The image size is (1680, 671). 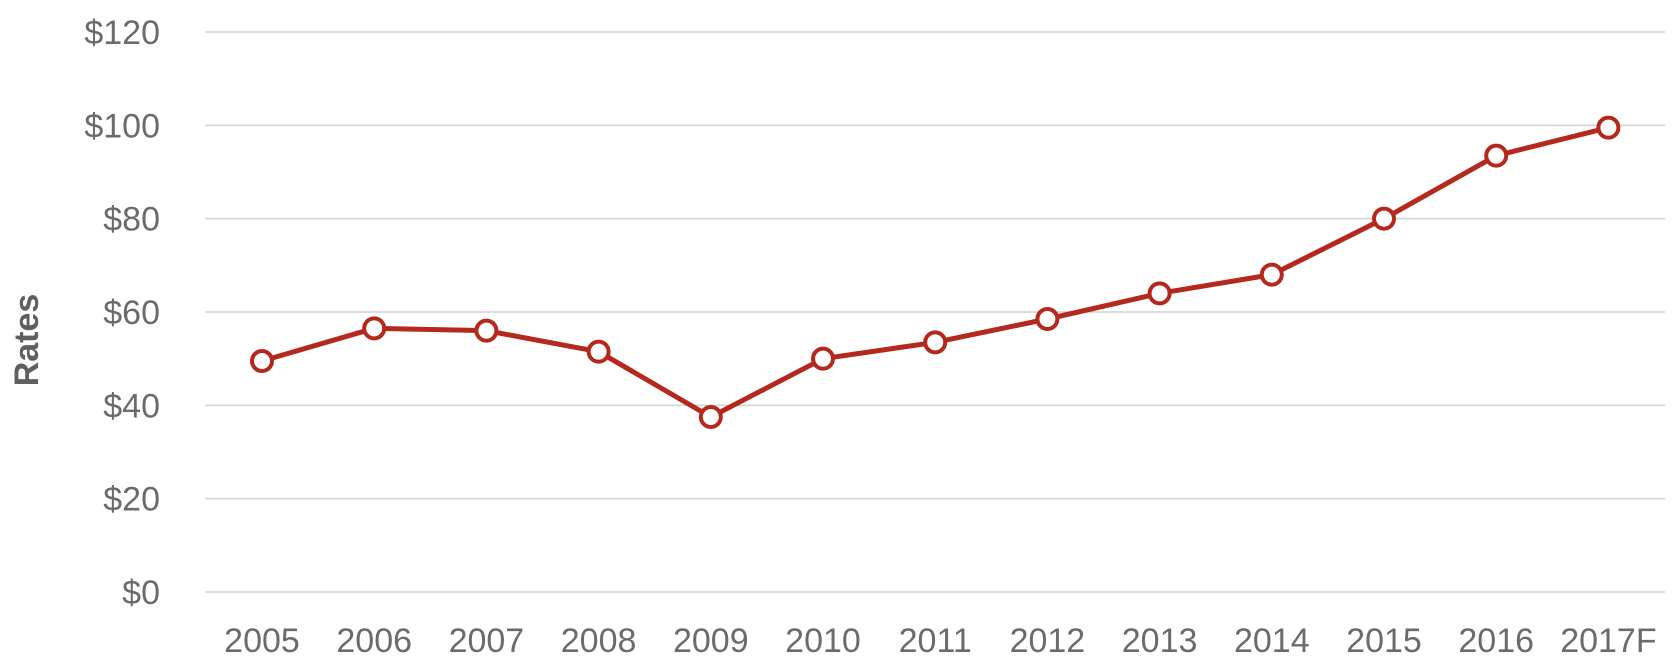 What do you see at coordinates (599, 641) in the screenshot?
I see `x-tick-label: 2008` at bounding box center [599, 641].